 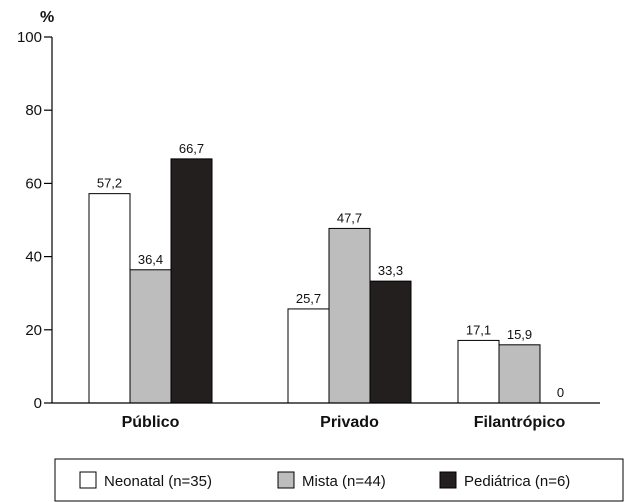 I want to click on y-tick-label: 0, so click(x=38, y=403).